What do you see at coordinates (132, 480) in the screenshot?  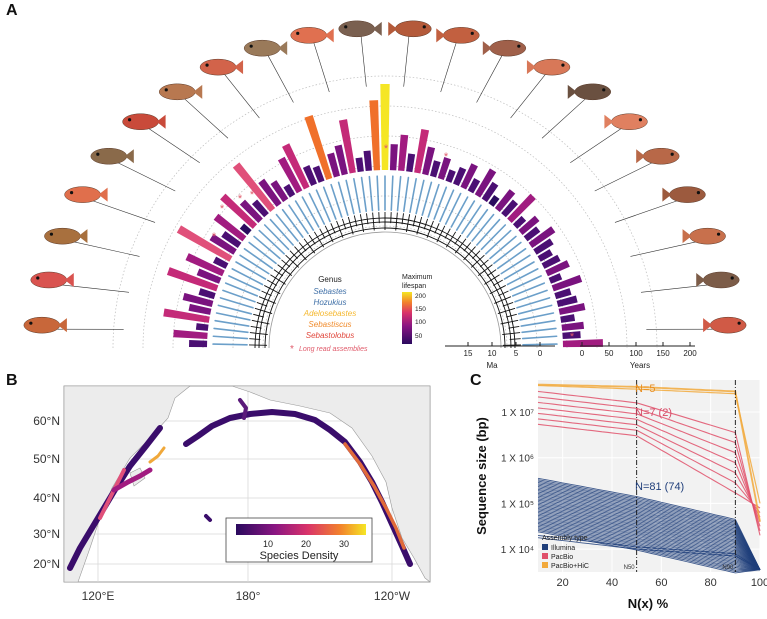 I see `japan-density` at bounding box center [132, 480].